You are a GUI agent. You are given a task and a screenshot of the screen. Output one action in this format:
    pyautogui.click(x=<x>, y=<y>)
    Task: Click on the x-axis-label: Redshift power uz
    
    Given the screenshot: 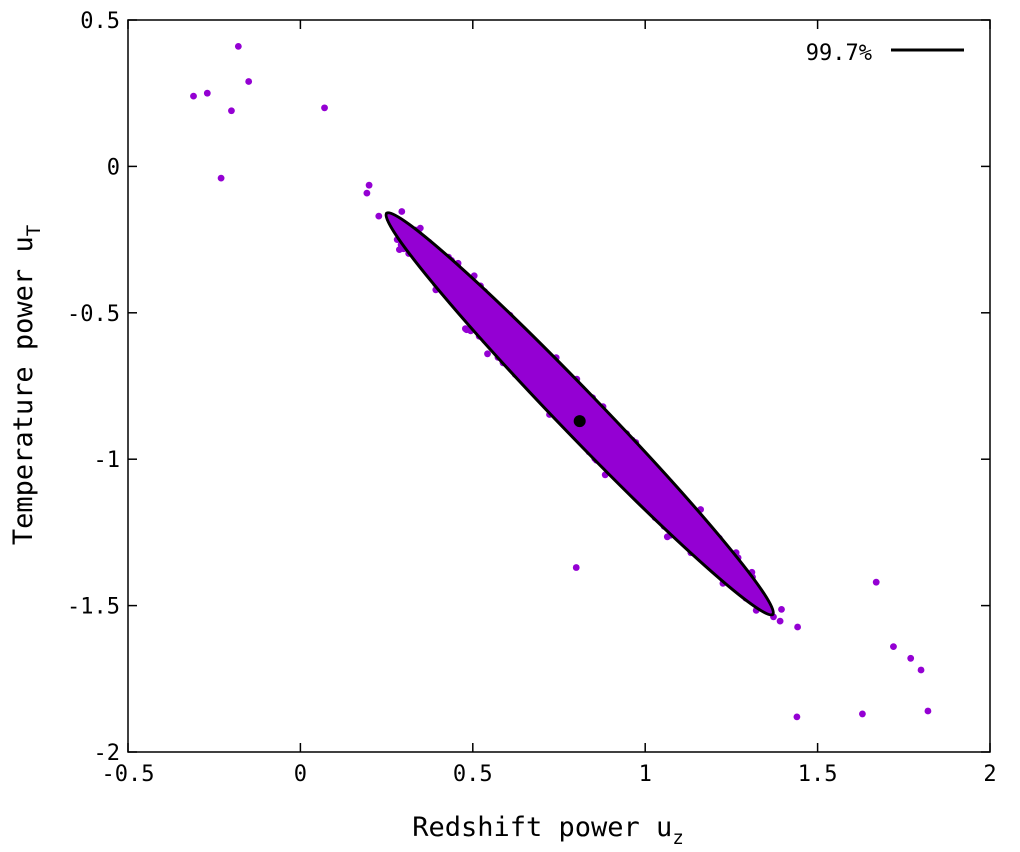 What is the action you would take?
    pyautogui.click(x=548, y=830)
    